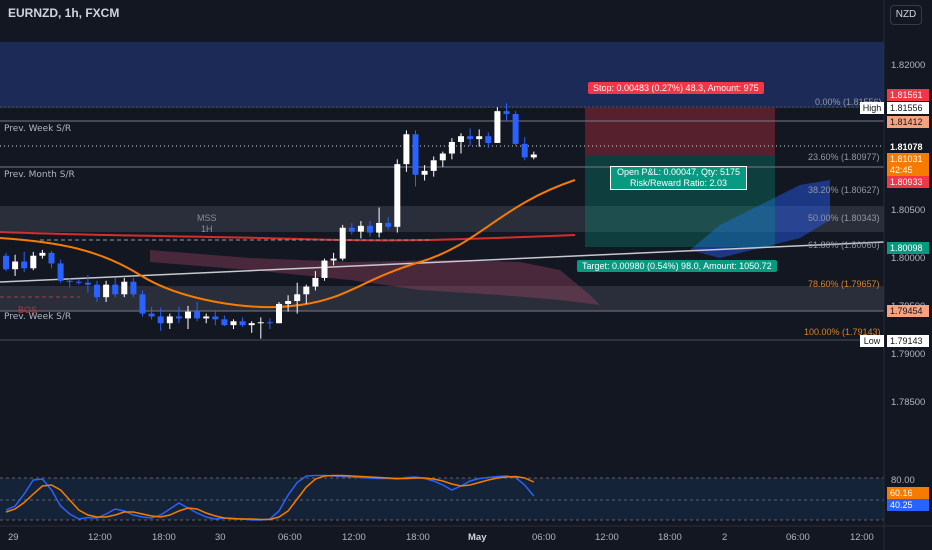  Describe the element at coordinates (678, 172) in the screenshot. I see `open-pnl-text: Open P&L: 0.00047, Qty: 5175` at that location.